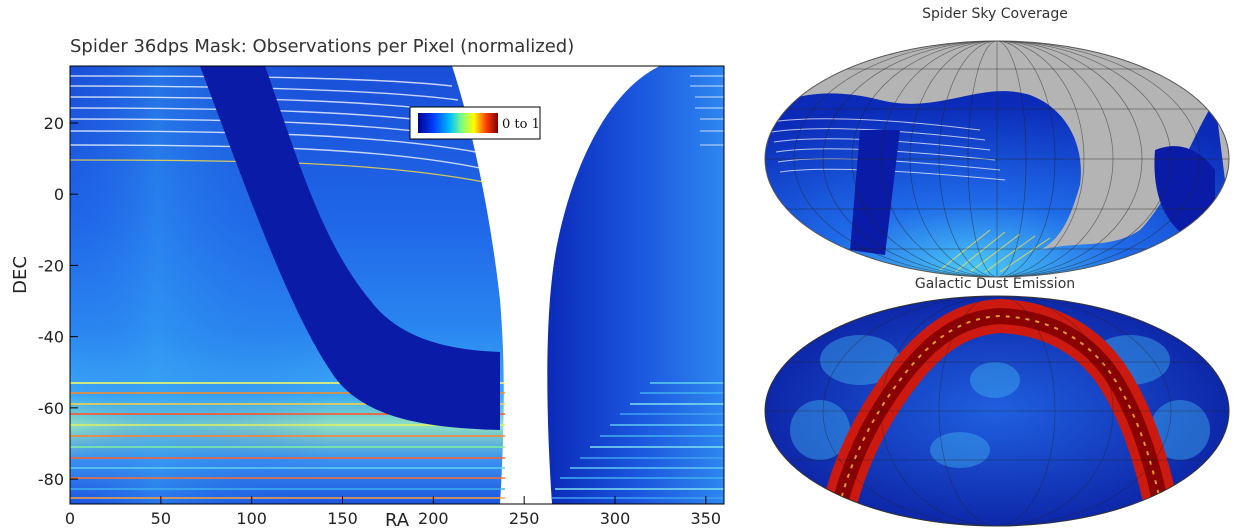 The image size is (1234, 529). Describe the element at coordinates (54, 123) in the screenshot. I see `y-tick-label: 20` at that location.